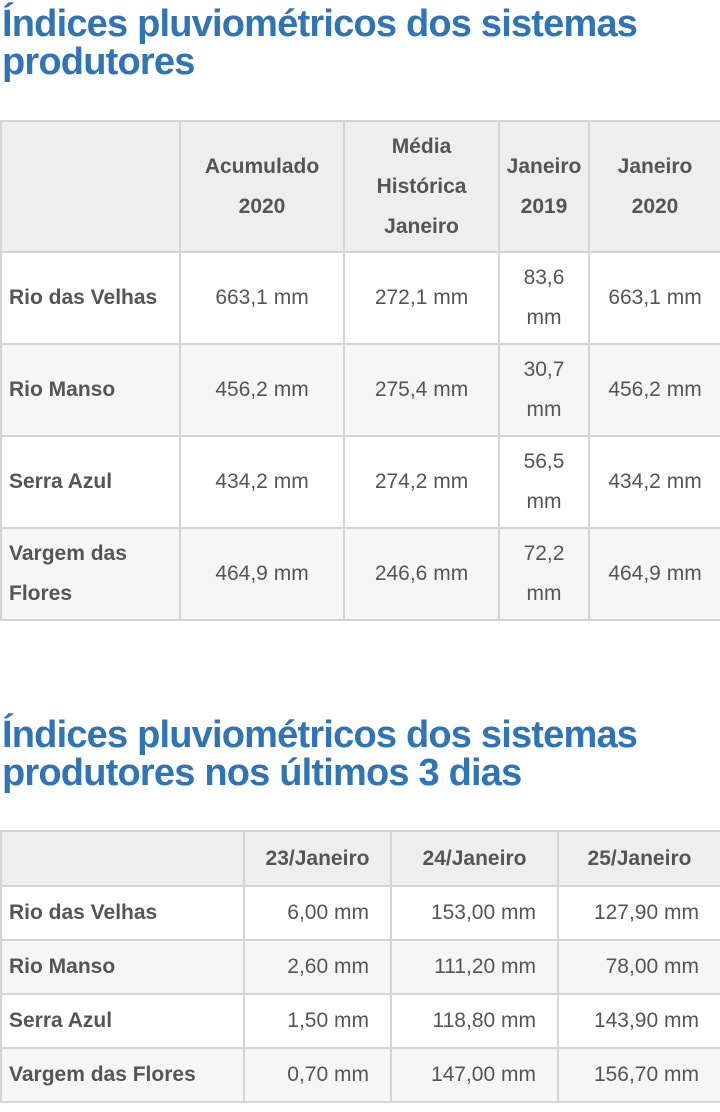 The width and height of the screenshot is (720, 1112). What do you see at coordinates (638, 913) in the screenshot?
I see `table-cell: 127,90 mm` at bounding box center [638, 913].